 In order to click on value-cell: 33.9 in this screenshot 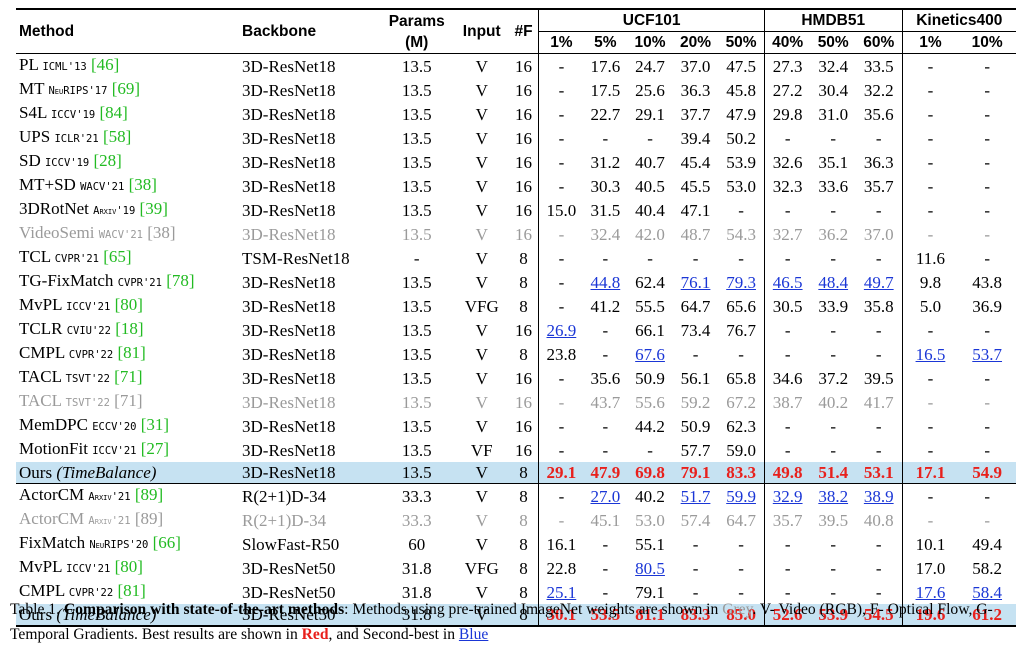, I will do `click(832, 306)`.